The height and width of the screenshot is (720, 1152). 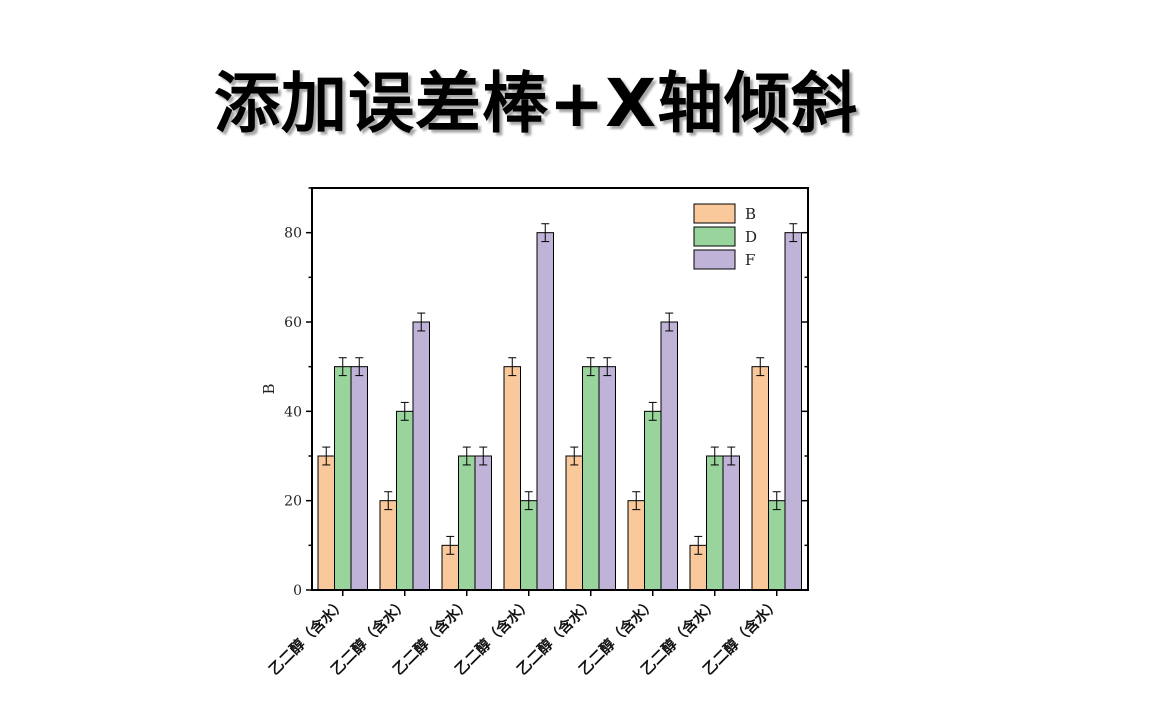 I want to click on y-axis-title: B, so click(x=269, y=388).